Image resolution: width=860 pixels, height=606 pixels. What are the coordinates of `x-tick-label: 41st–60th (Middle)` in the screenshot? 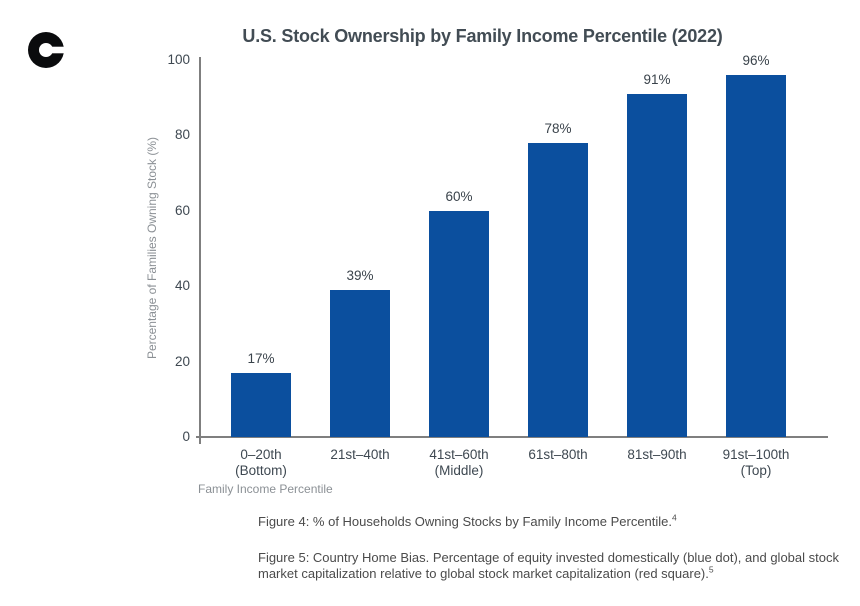 It's located at (458, 463).